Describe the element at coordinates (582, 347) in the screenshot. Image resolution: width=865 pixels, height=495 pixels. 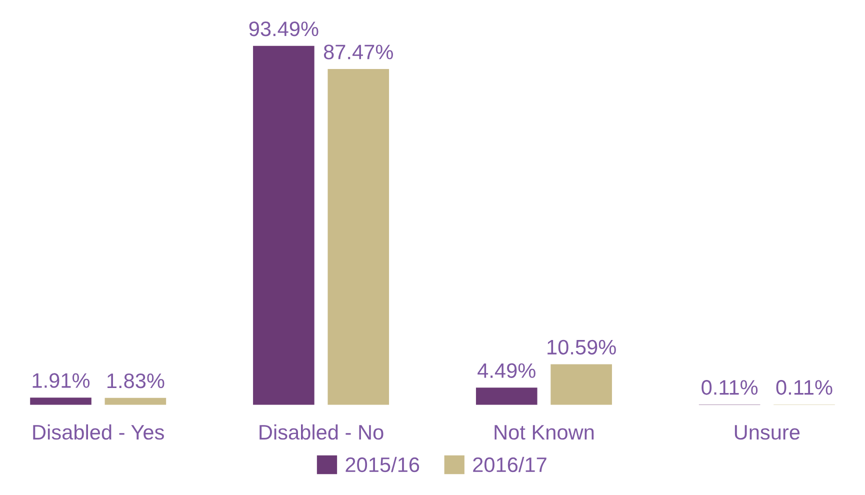
I see `data-label: 10.59%` at that location.